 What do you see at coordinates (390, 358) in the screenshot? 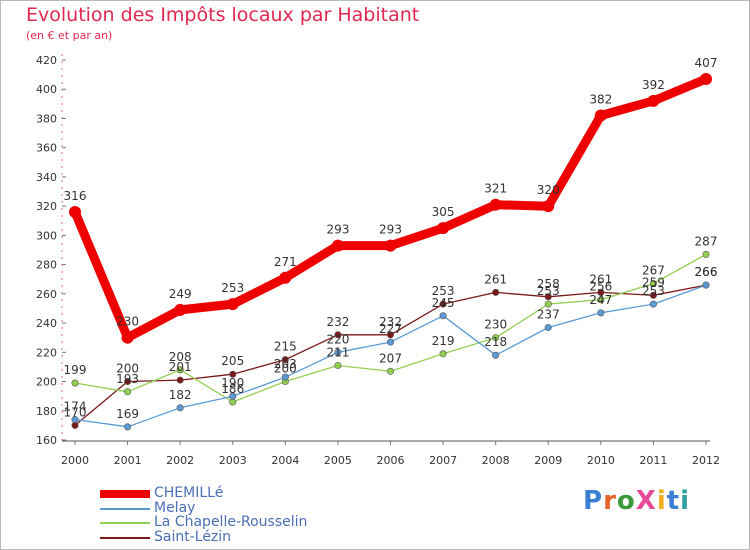
I see `data-label: 207` at bounding box center [390, 358].